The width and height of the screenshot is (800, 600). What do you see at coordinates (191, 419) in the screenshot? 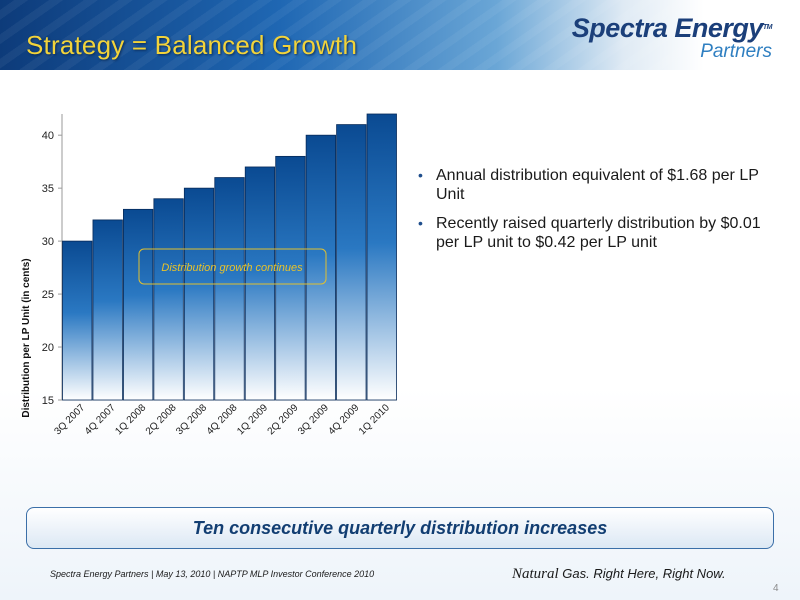
I see `x-tick-label: 3Q 2008` at bounding box center [191, 419].